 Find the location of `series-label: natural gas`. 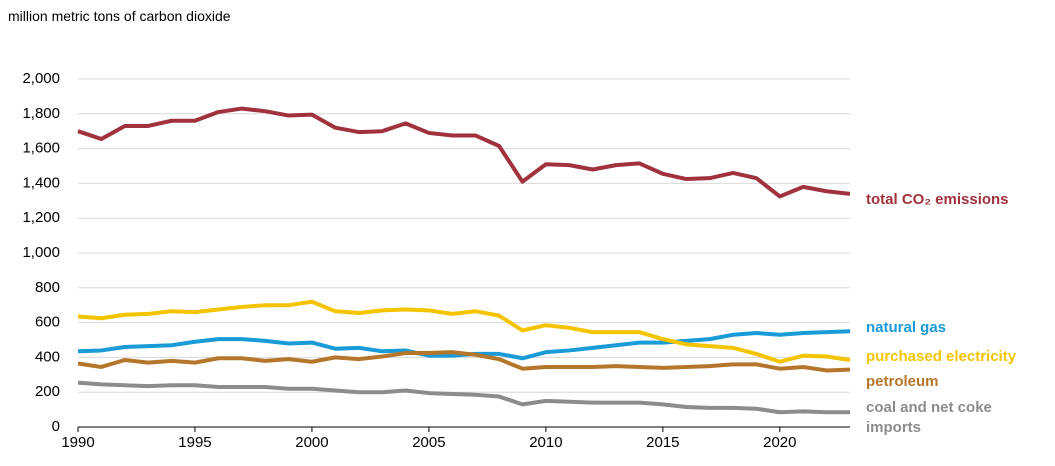

series-label: natural gas is located at coordinates (906, 327).